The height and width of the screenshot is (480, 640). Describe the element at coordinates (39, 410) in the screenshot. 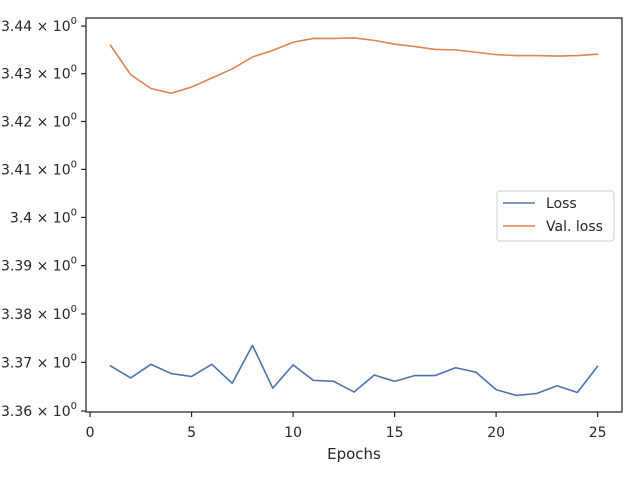

I see `y-tick-label: 3.36 × 100` at that location.